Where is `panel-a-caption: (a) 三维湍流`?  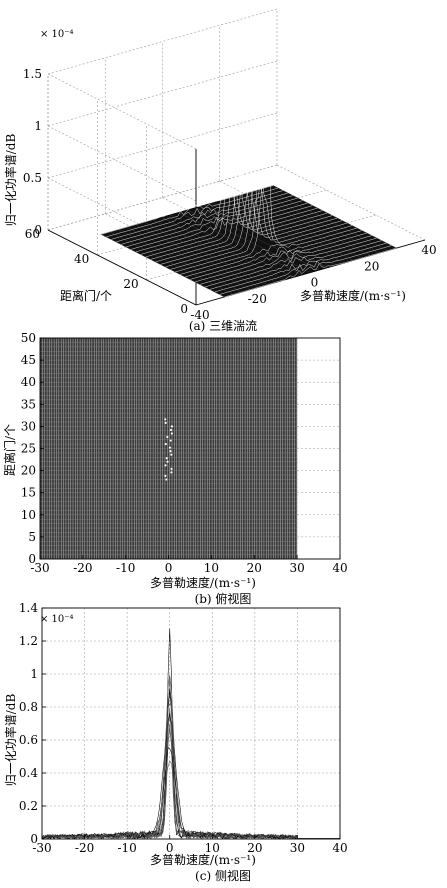
panel-a-caption: (a) 三维湍流 is located at coordinates (223, 326).